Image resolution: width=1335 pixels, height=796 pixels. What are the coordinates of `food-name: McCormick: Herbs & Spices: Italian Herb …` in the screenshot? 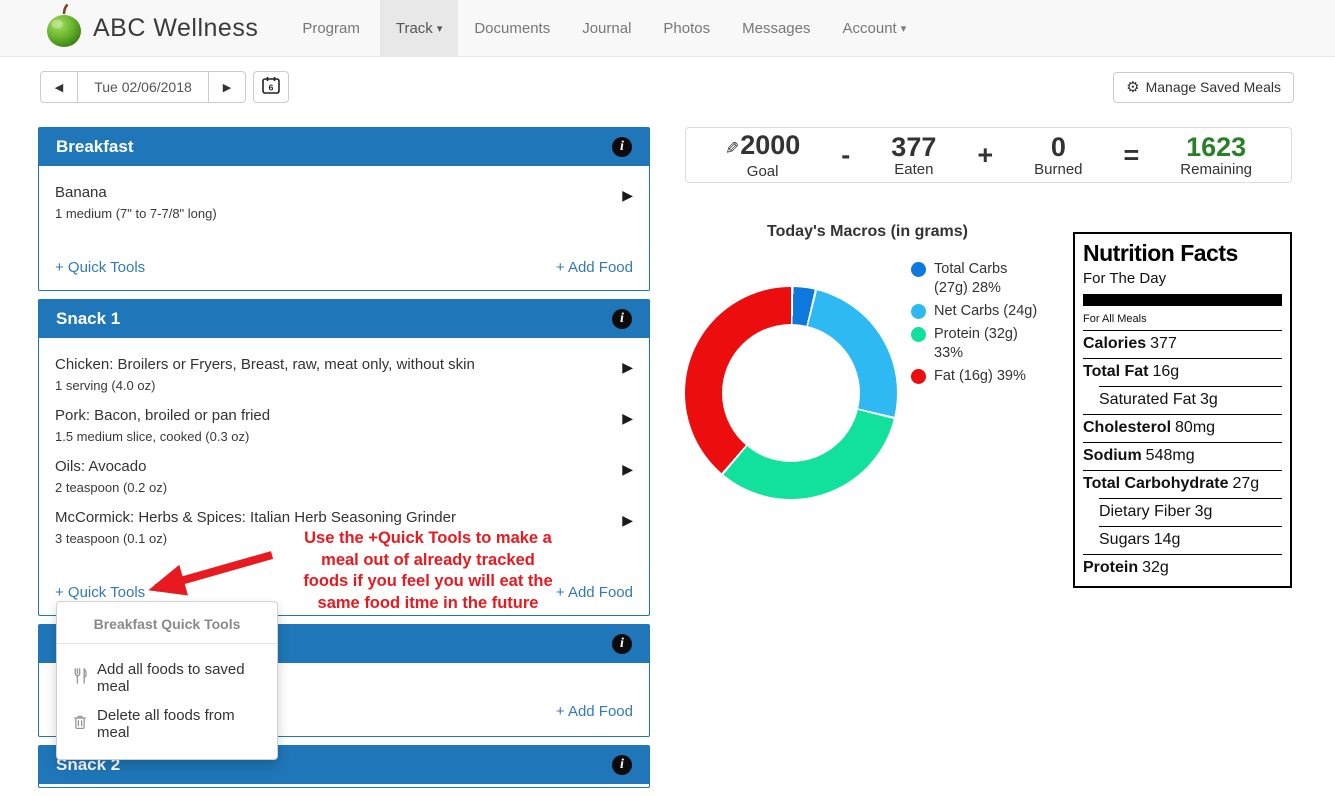 It's located at (255, 517).